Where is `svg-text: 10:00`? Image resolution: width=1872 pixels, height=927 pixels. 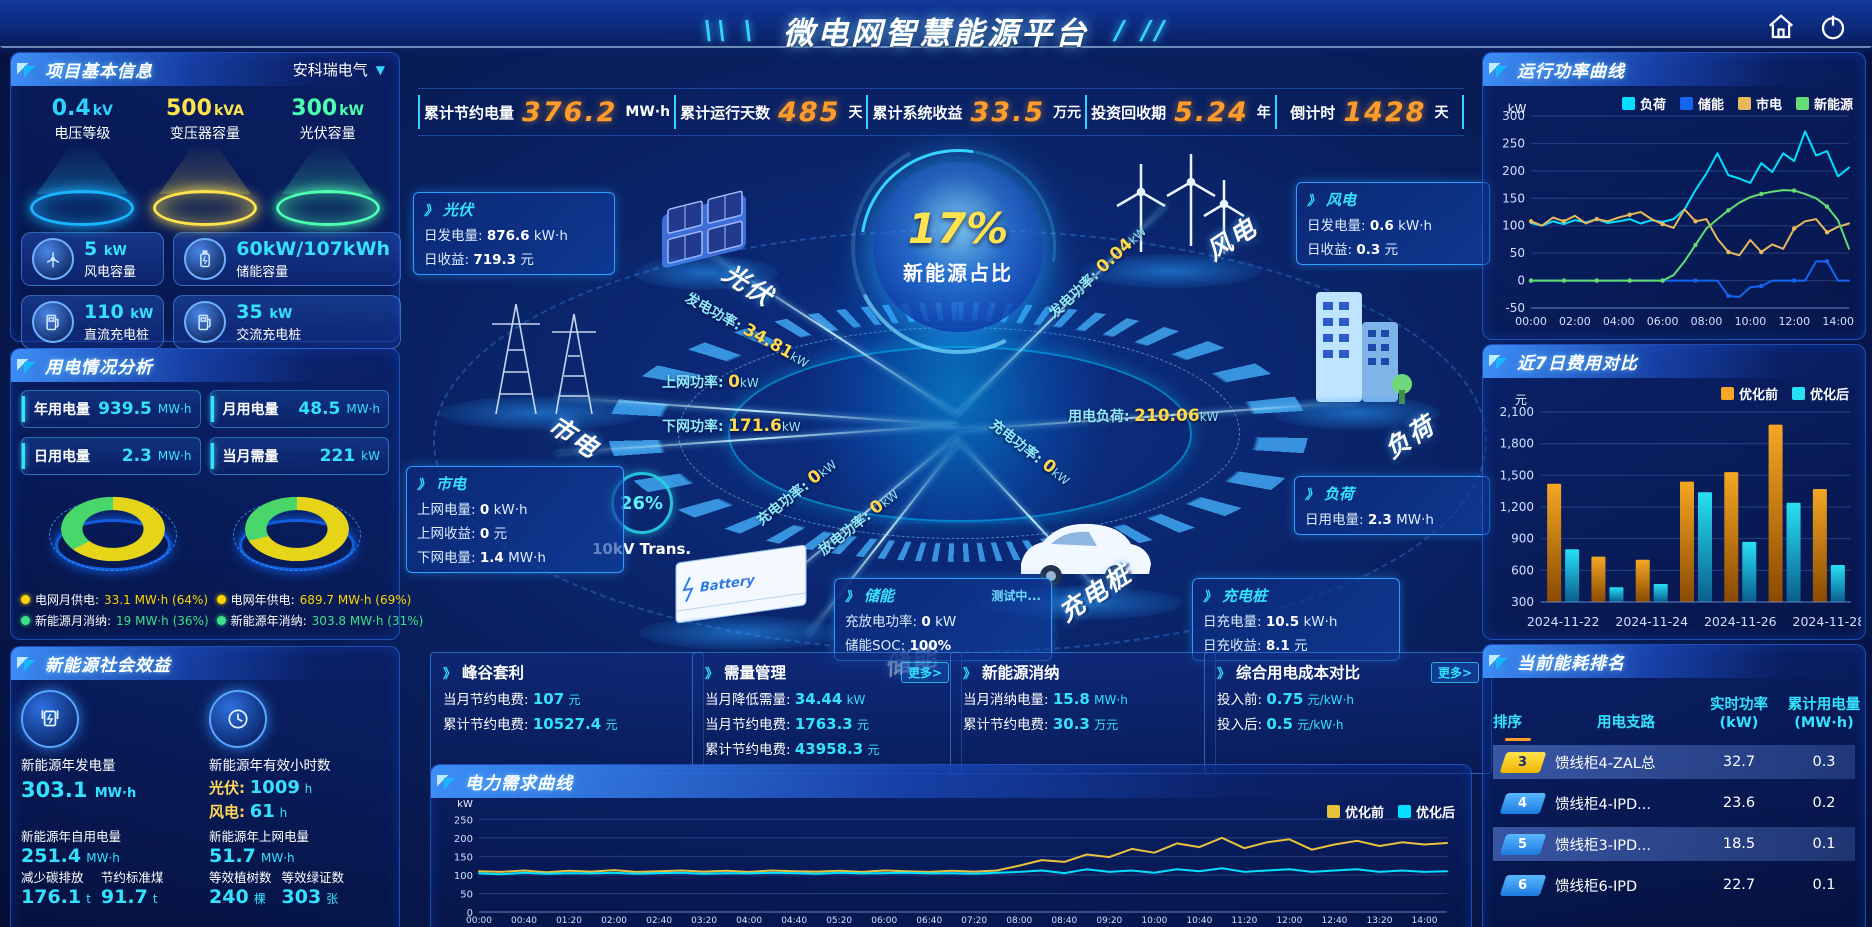 svg-text: 10:00 is located at coordinates (1154, 921).